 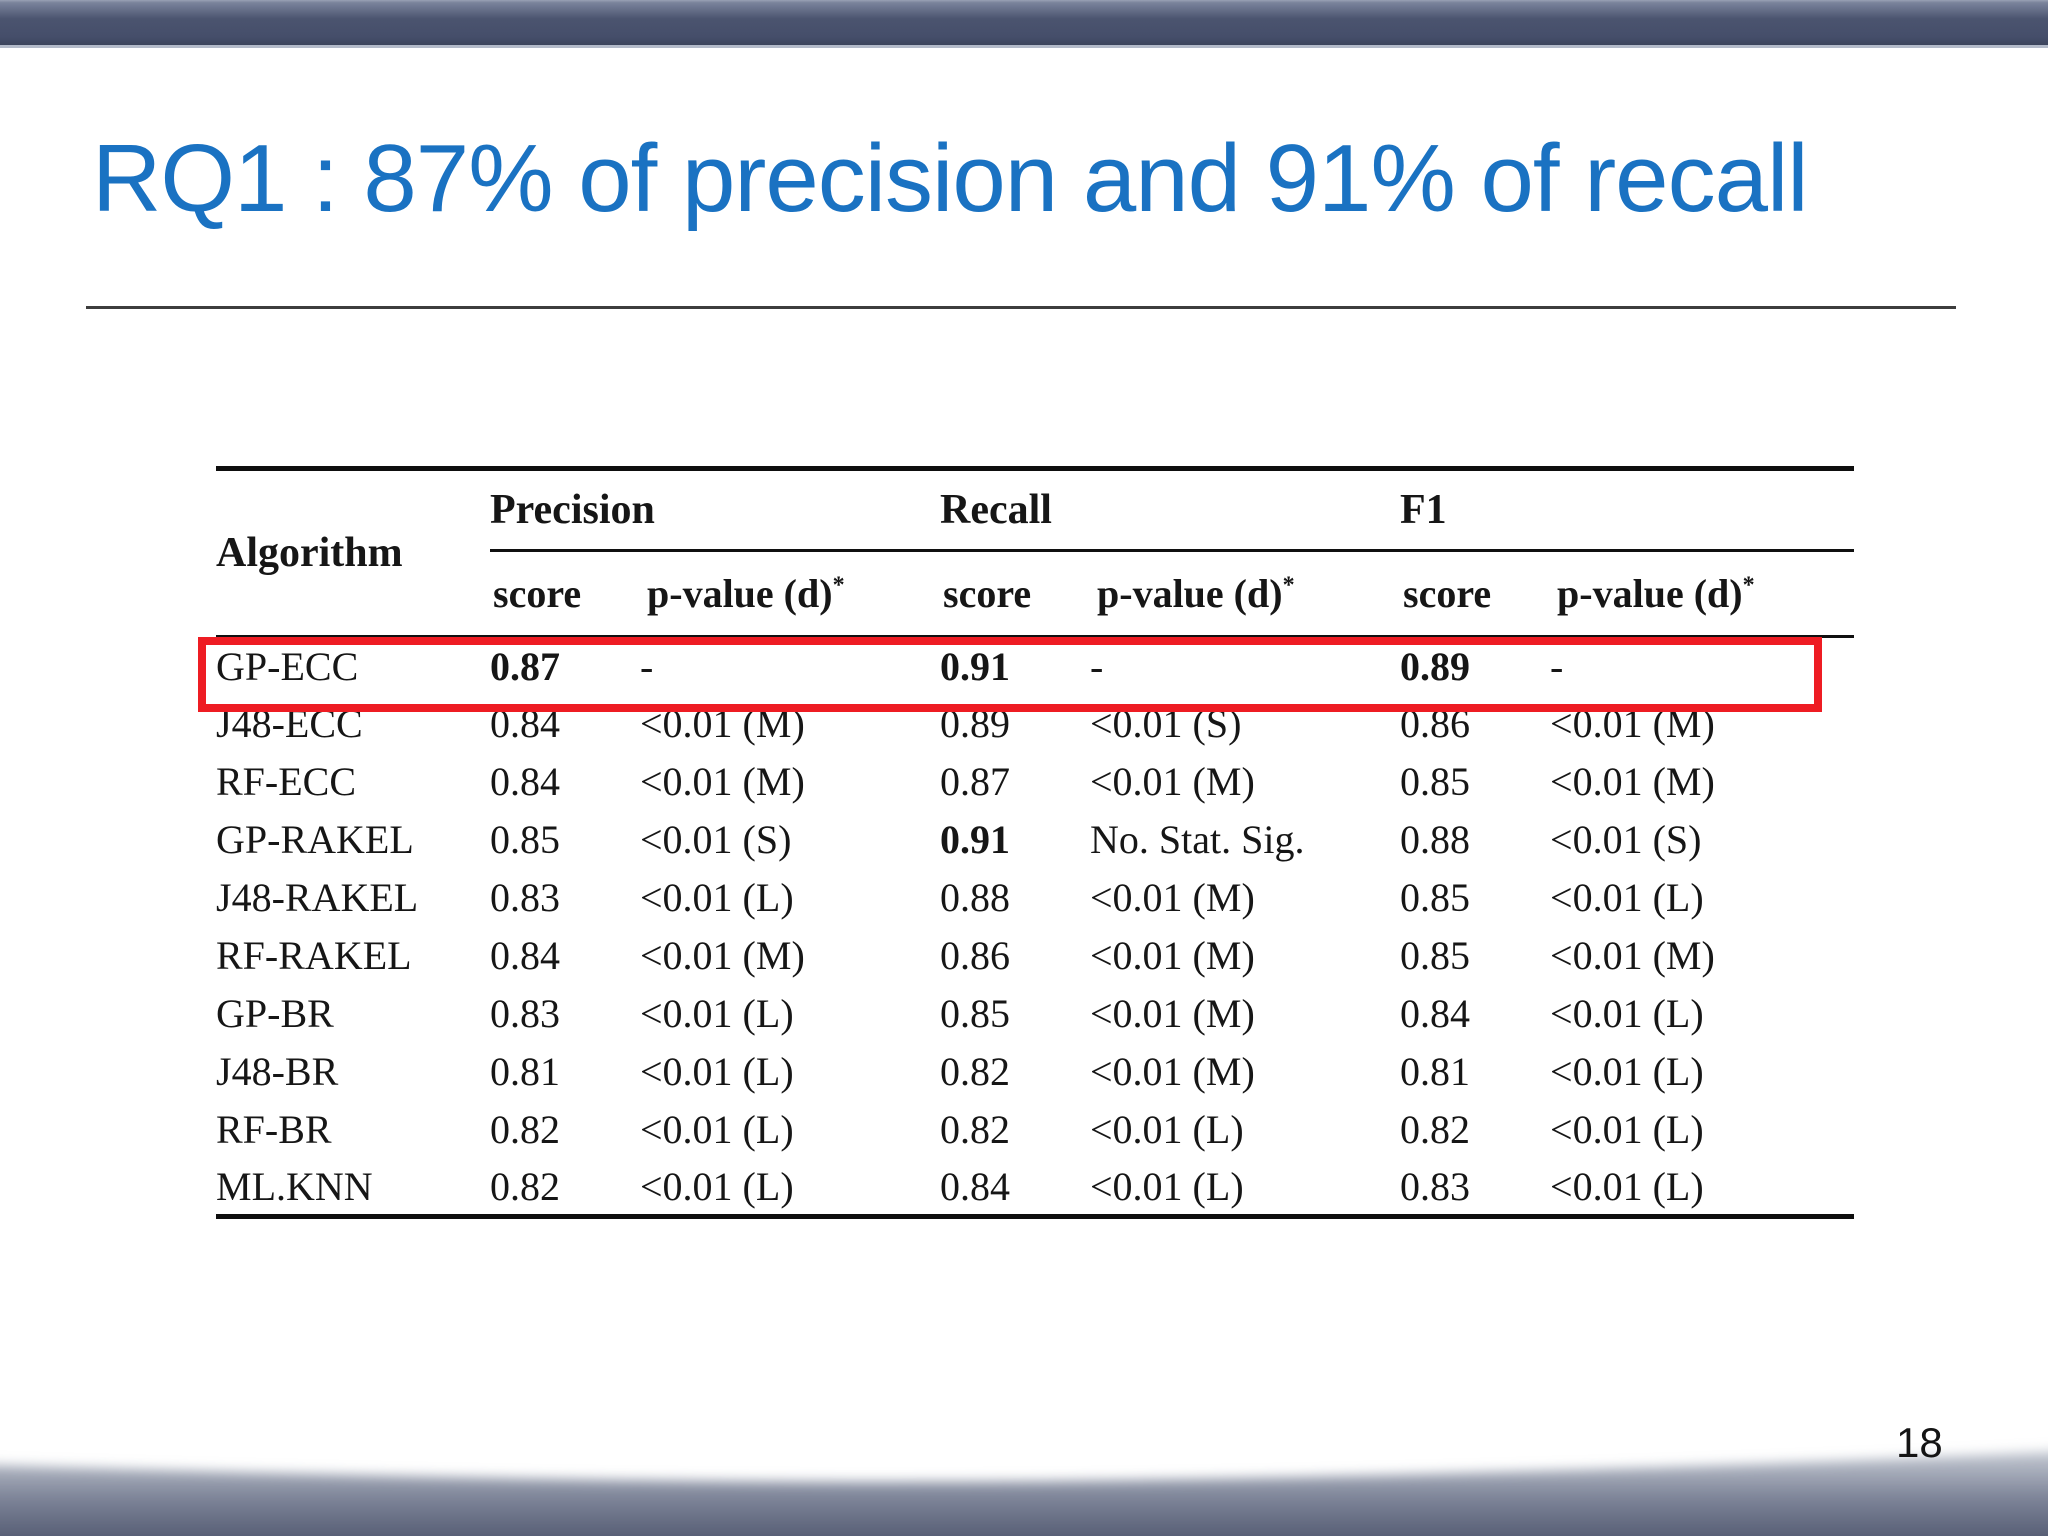 What do you see at coordinates (715, 510) in the screenshot?
I see `precision-group-header: Precision` at bounding box center [715, 510].